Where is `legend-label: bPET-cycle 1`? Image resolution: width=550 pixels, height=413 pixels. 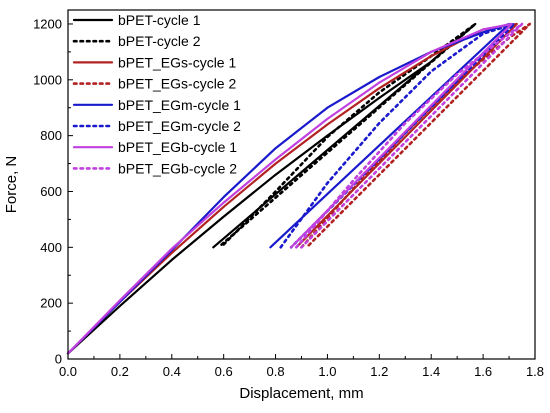 legend-label: bPET-cycle 1 is located at coordinates (159, 20).